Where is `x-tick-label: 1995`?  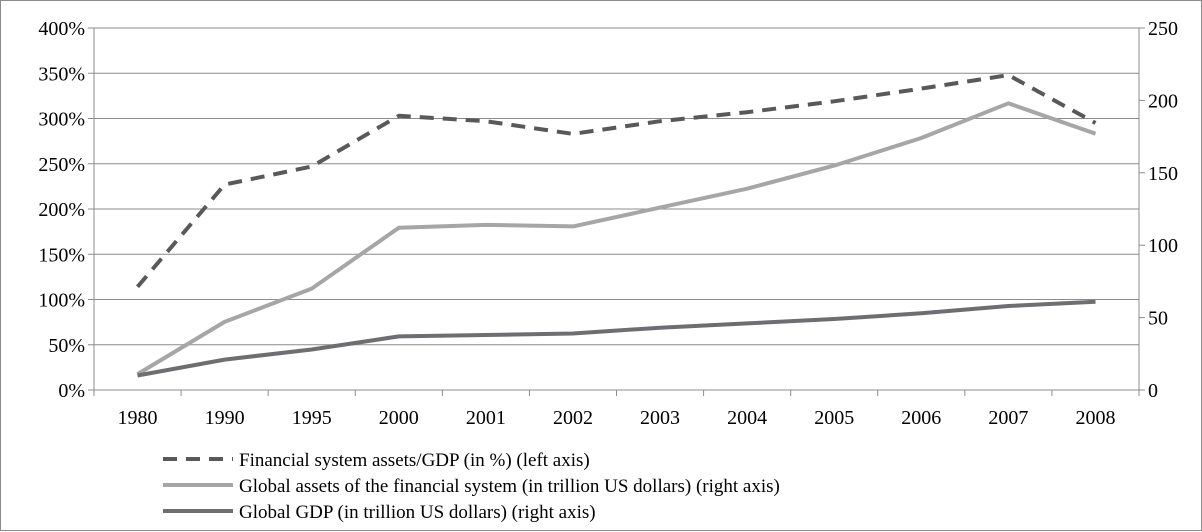
x-tick-label: 1995 is located at coordinates (312, 418).